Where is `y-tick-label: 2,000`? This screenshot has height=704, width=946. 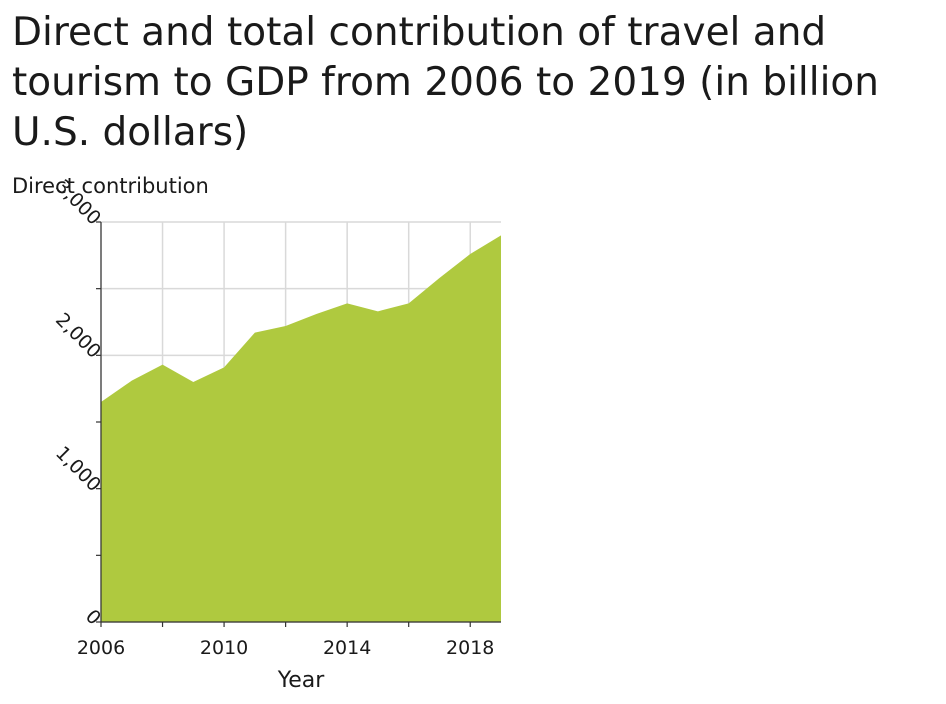
y-tick-label: 2,000 is located at coordinates (78, 336).